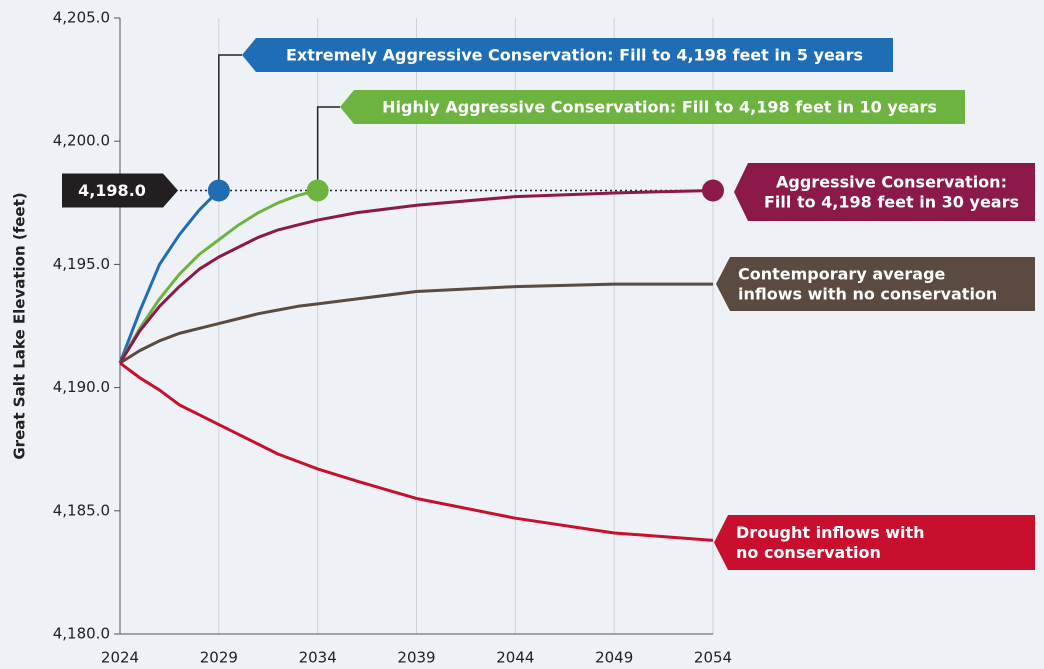 The height and width of the screenshot is (669, 1044). What do you see at coordinates (120, 658) in the screenshot?
I see `x-tick-label: 2024` at bounding box center [120, 658].